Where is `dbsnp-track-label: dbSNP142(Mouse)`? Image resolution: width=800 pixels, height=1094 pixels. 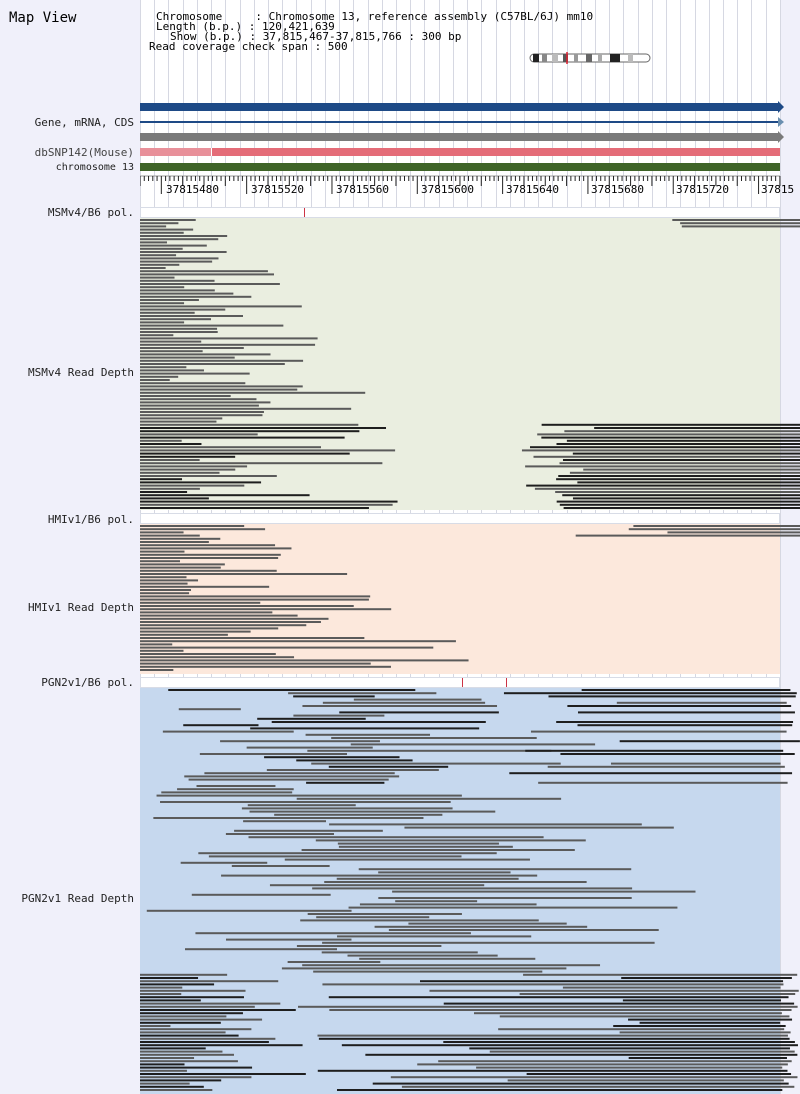 dbsnp-track-label: dbSNP142(Mouse) is located at coordinates (84, 152).